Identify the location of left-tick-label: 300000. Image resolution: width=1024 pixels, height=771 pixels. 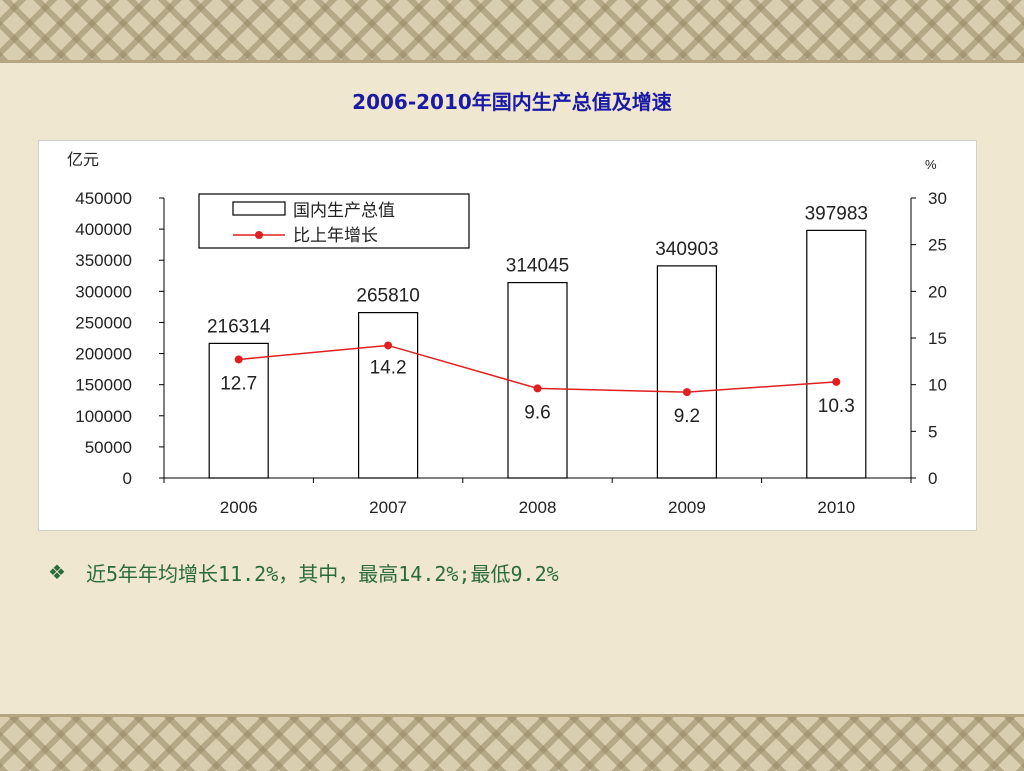
(103, 291).